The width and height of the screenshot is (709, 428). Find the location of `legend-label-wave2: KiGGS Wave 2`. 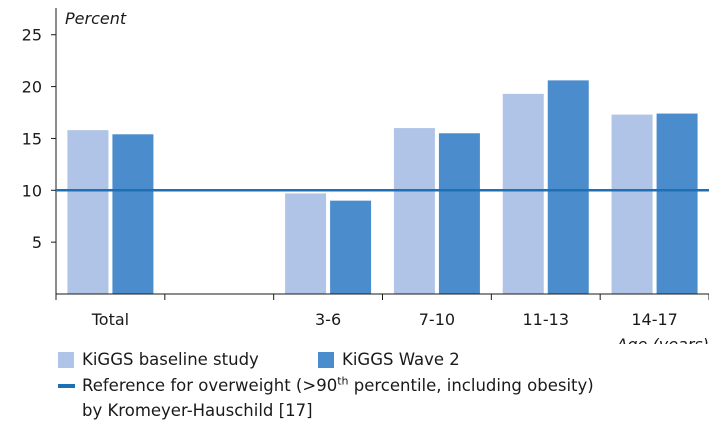

legend-label-wave2: KiGGS Wave 2 is located at coordinates (401, 359).